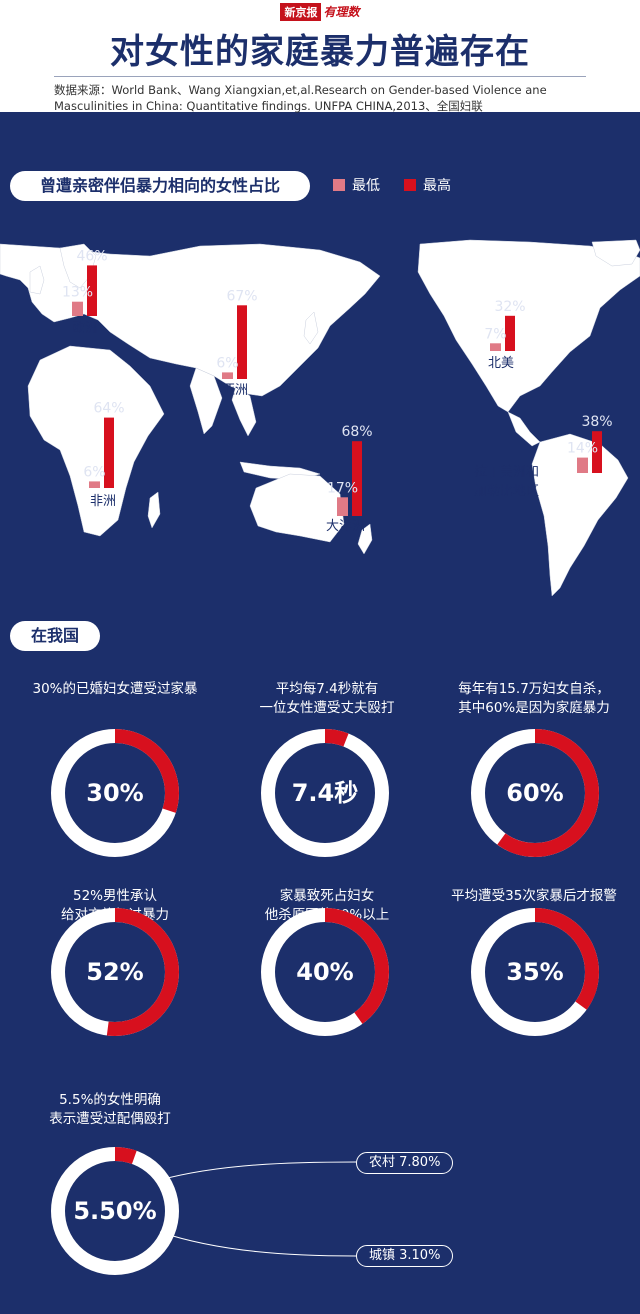 This screenshot has height=1314, width=640. What do you see at coordinates (327, 699) in the screenshot?
I see `stat-2-caption: 平均每7.4秒就有 一位女性遭受丈夫殴打` at bounding box center [327, 699].